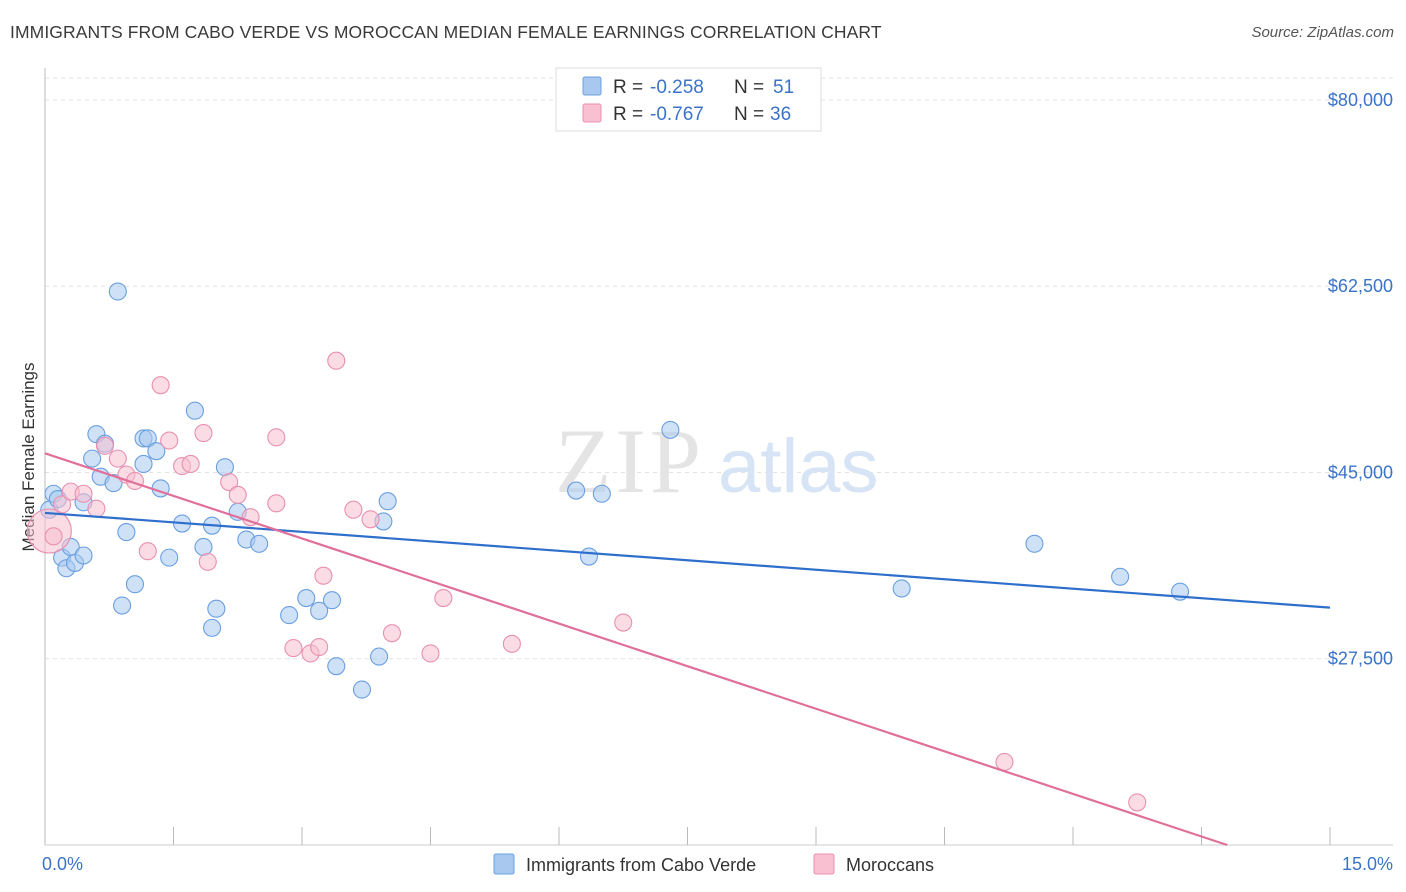  Describe the element at coordinates (783, 87) in the screenshot. I see `legend-top-n-value-blue: 51` at that location.